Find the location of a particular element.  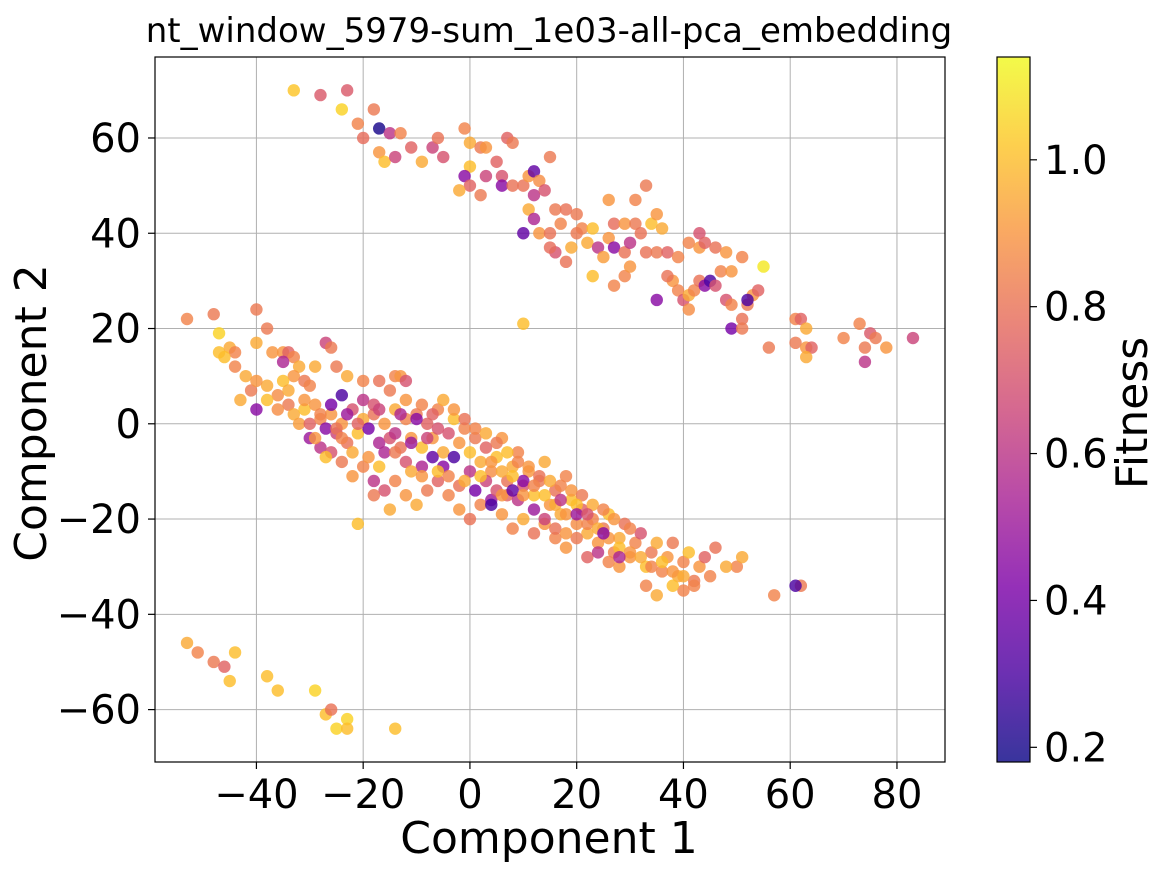

colorbar-tick-label: 0.8 is located at coordinates (1076, 308).